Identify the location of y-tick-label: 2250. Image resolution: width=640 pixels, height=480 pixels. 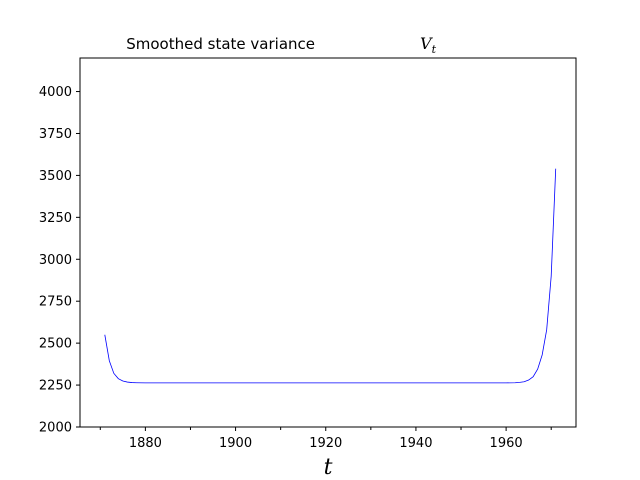
(55, 386).